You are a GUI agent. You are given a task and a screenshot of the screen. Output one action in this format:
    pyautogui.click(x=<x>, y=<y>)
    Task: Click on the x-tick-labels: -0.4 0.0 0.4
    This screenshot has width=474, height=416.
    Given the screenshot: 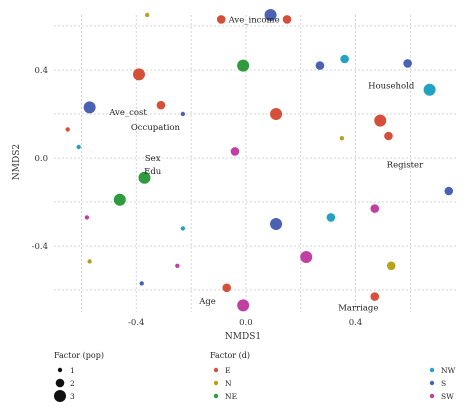 What is the action you would take?
    pyautogui.click(x=245, y=323)
    